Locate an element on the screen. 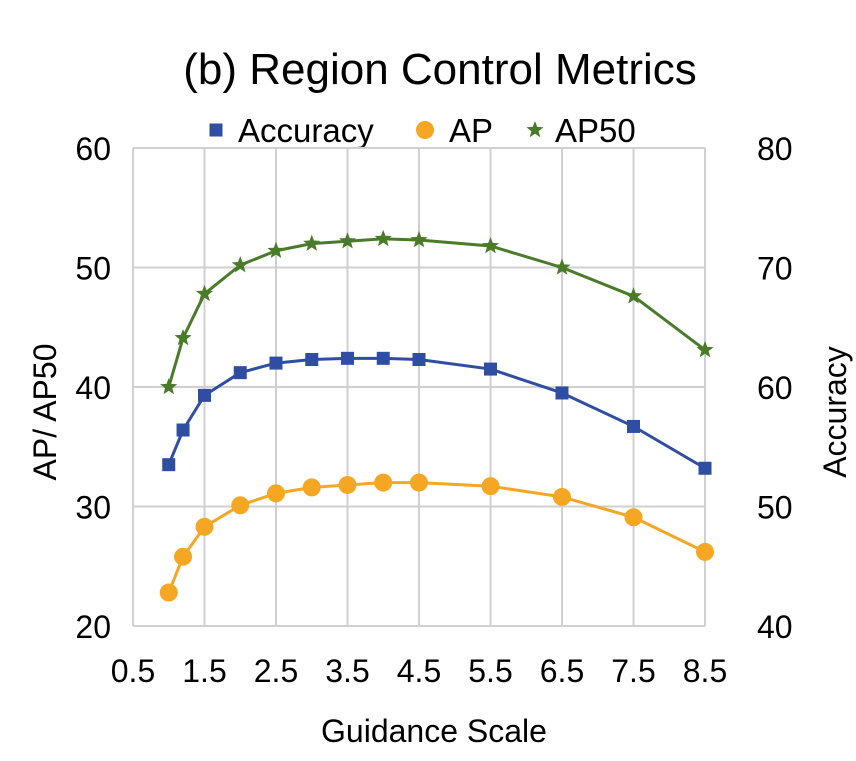  legend-marker-ap is located at coordinates (425, 130).